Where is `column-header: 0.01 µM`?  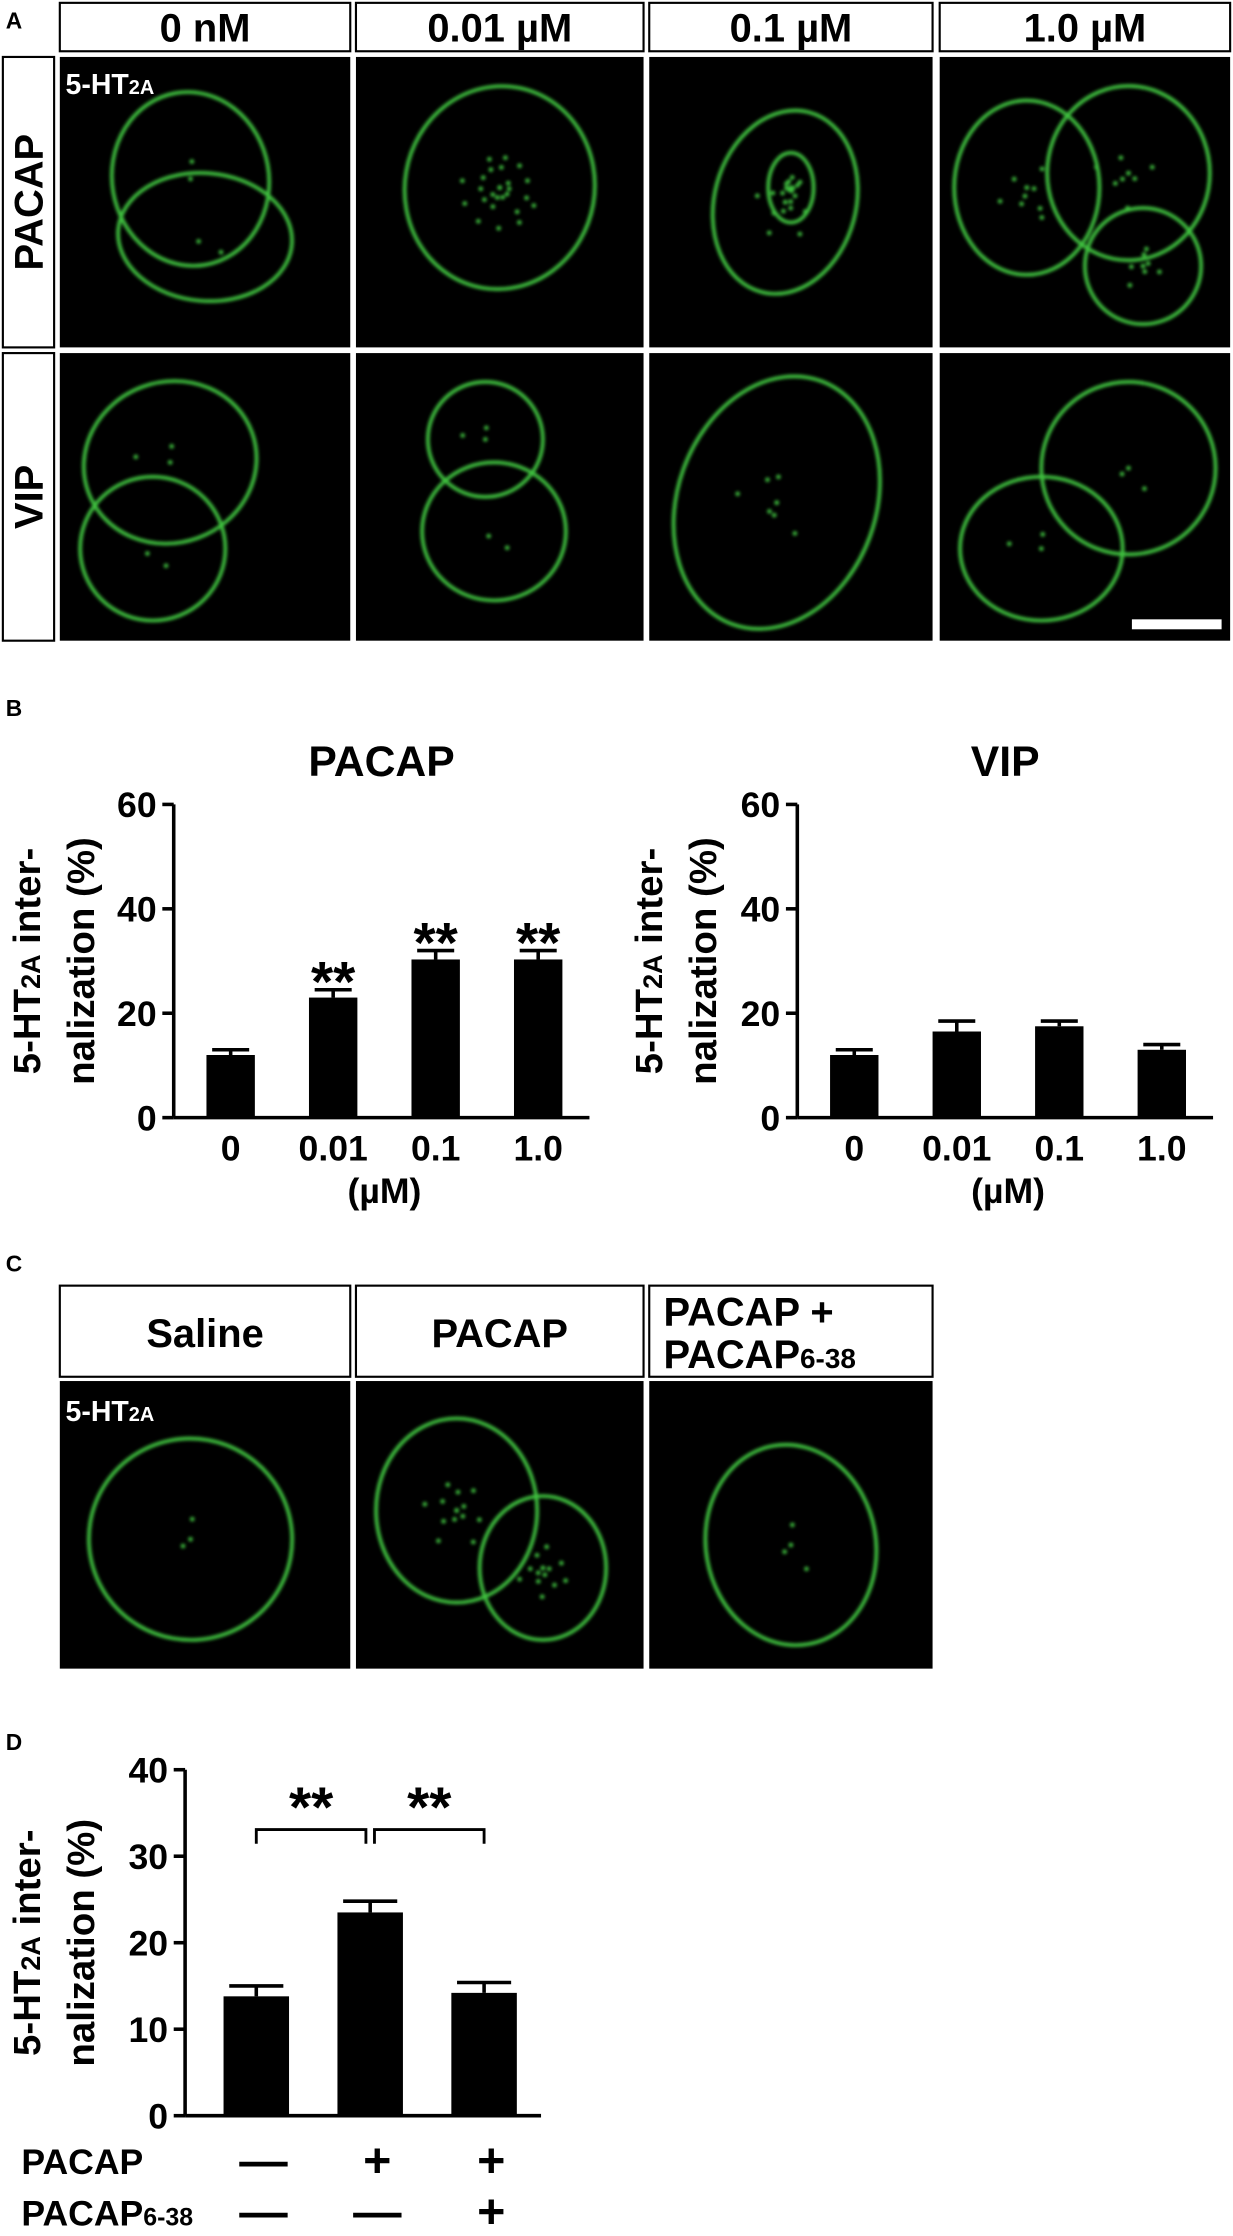
column-header: 0.01 µM is located at coordinates (499, 28).